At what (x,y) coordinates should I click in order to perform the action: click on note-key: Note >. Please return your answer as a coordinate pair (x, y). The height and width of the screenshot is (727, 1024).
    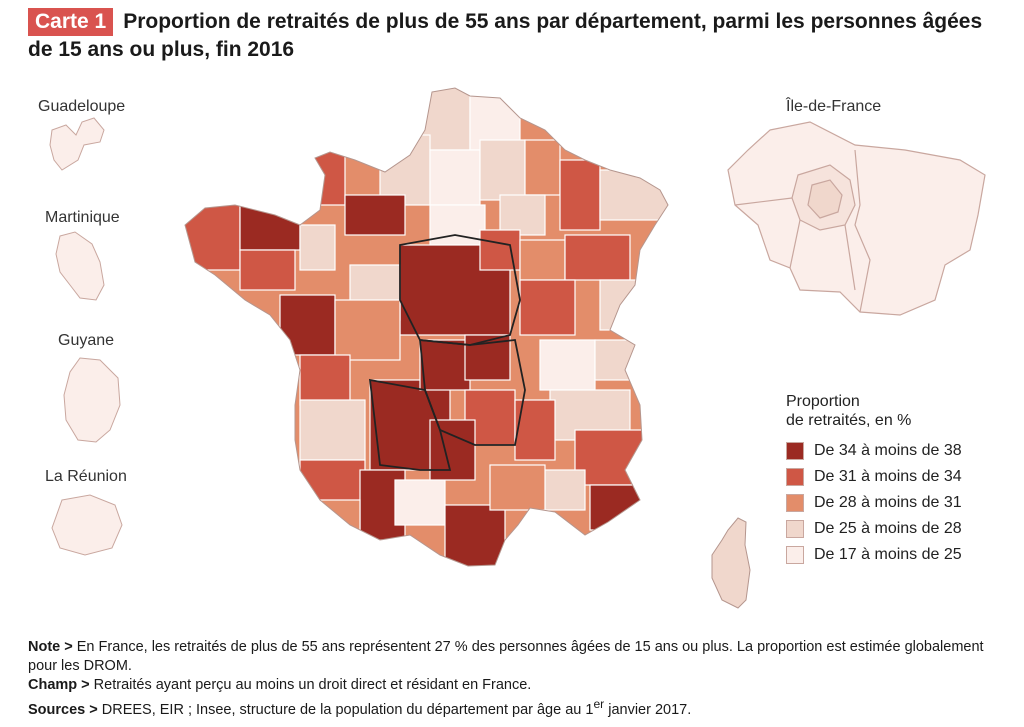
    Looking at the image, I should click on (50, 647).